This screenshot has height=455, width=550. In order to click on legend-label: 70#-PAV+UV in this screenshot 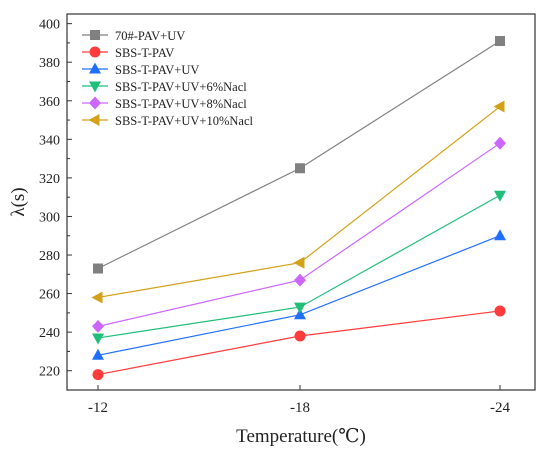, I will do `click(150, 36)`.